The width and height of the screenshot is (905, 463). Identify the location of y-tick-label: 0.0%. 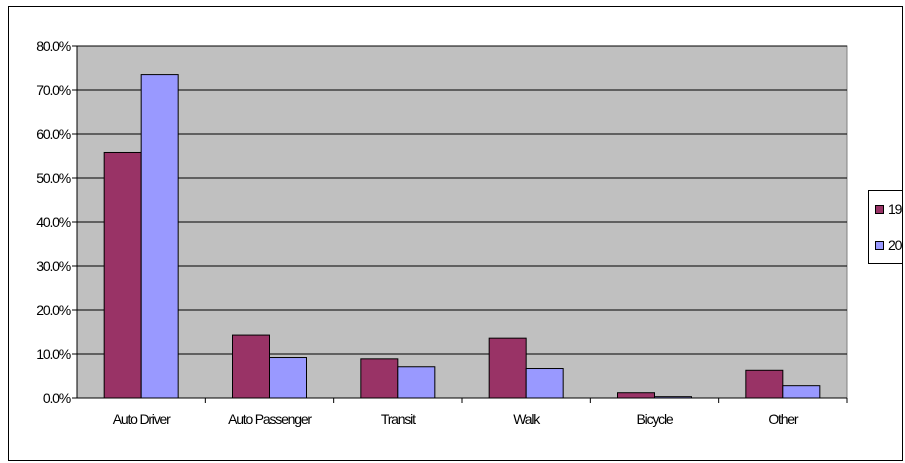
(57, 398).